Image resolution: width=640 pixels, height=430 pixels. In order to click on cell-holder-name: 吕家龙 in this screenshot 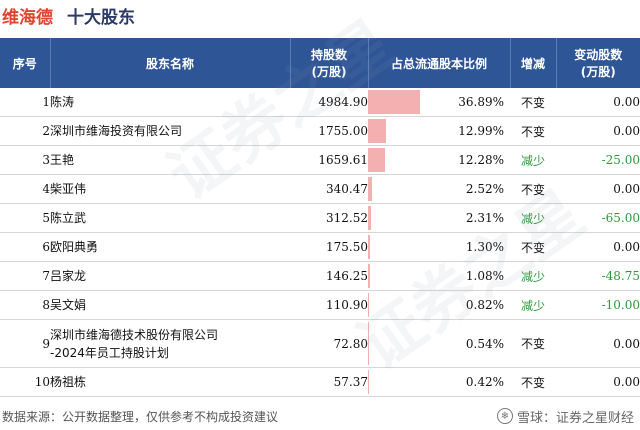, I will do `click(170, 276)`.